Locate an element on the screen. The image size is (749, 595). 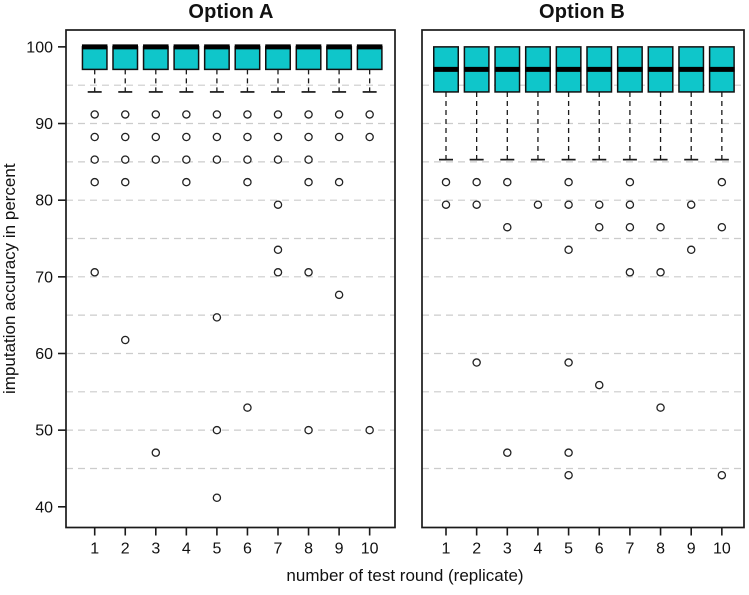
x-tick-label: 2 is located at coordinates (125, 549).